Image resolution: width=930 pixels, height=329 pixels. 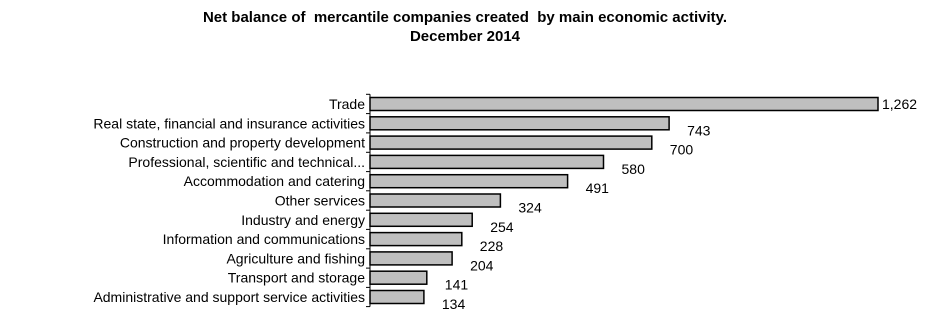 I want to click on category-label: Trade, so click(x=347, y=104).